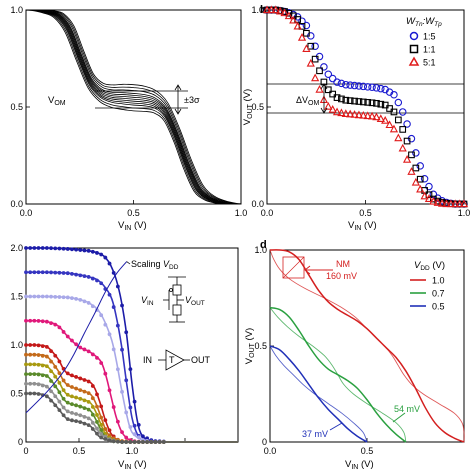 The height and width of the screenshot is (474, 474). What do you see at coordinates (464, 213) in the screenshot?
I see `panel-b-xtick-label: 1.0` at bounding box center [464, 213].